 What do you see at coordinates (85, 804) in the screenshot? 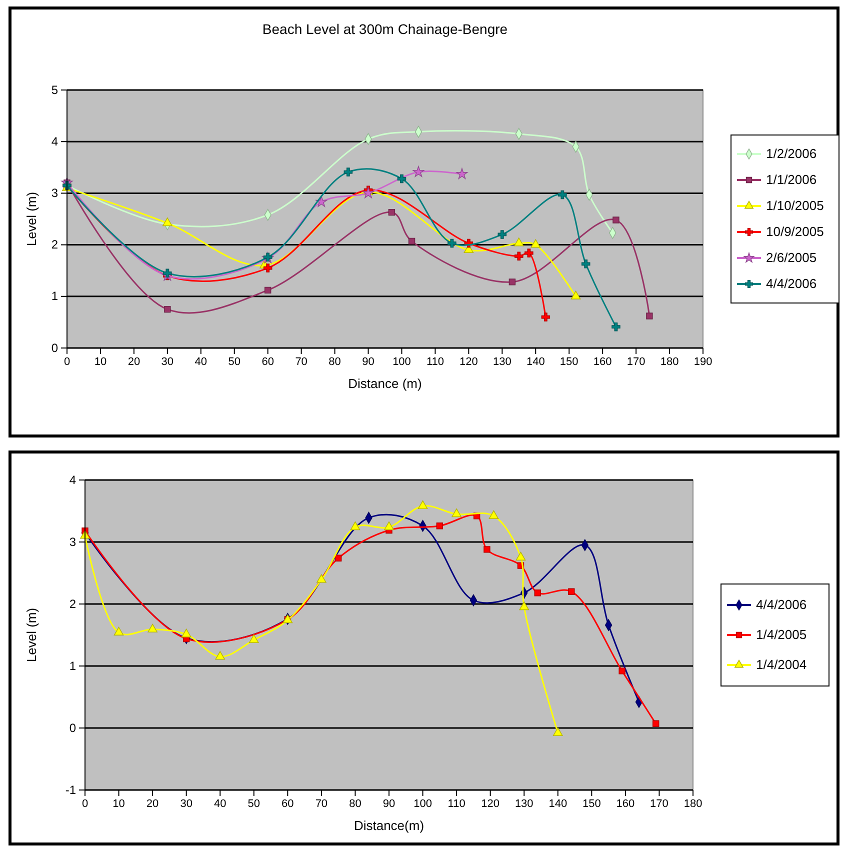
I see `x-tick-label: 0` at bounding box center [85, 804].